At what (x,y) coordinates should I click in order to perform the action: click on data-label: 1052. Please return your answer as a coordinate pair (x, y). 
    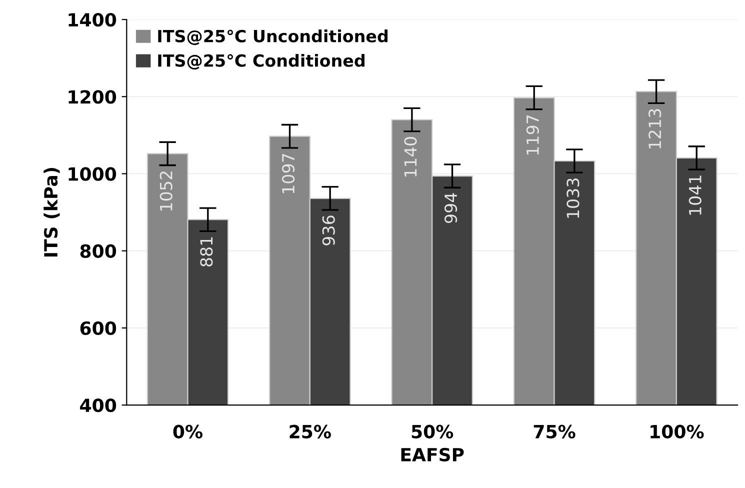
    Looking at the image, I should click on (166, 191).